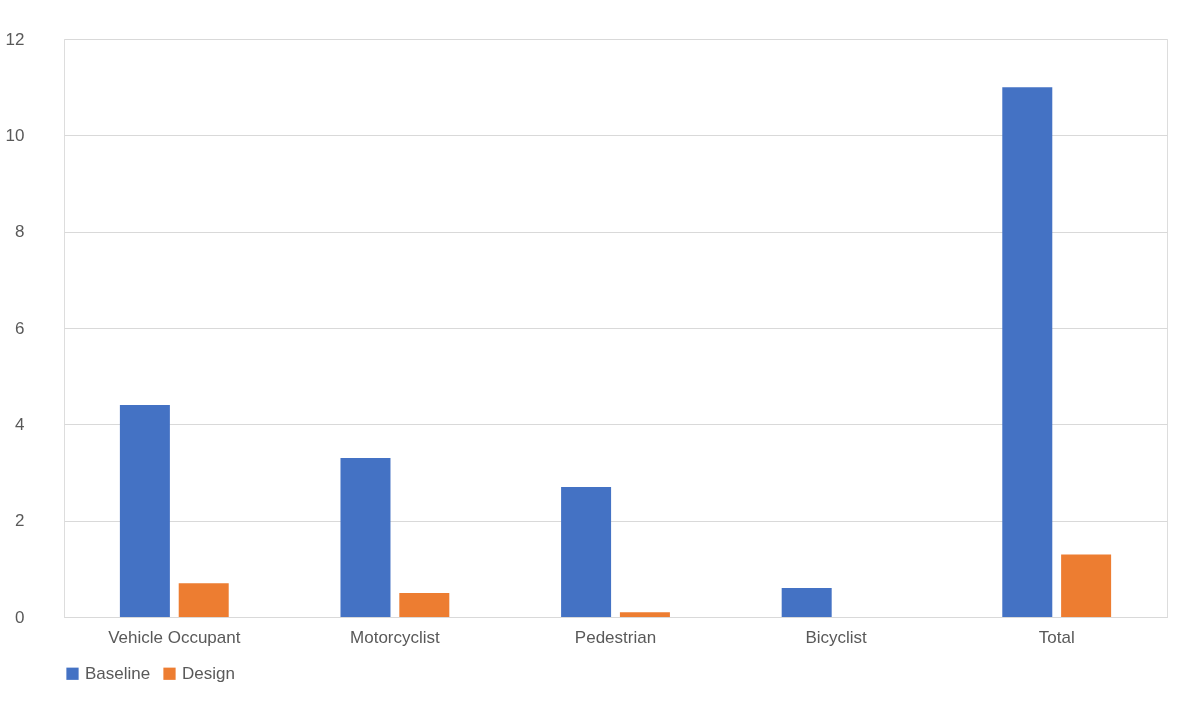 The image size is (1200, 726). What do you see at coordinates (118, 673) in the screenshot?
I see `legend-label: Baseline` at bounding box center [118, 673].